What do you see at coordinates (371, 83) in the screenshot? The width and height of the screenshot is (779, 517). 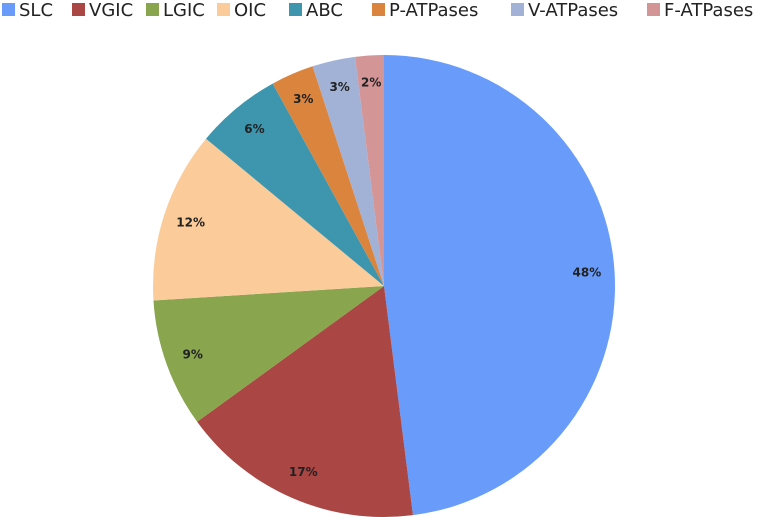 I see `data-label: 2%` at bounding box center [371, 83].